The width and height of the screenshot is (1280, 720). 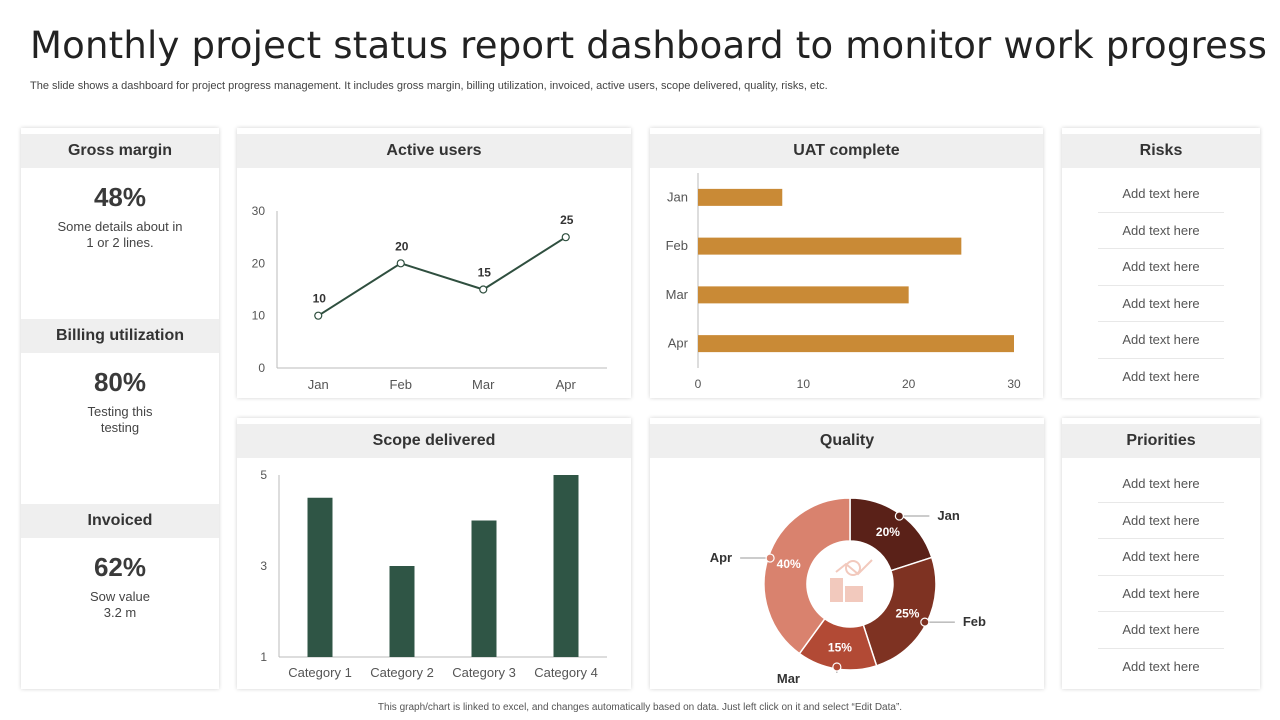 I want to click on uat-complete-card: UAT complete Jan Feb Mar Apr 0 10 20 30, so click(x=846, y=263).